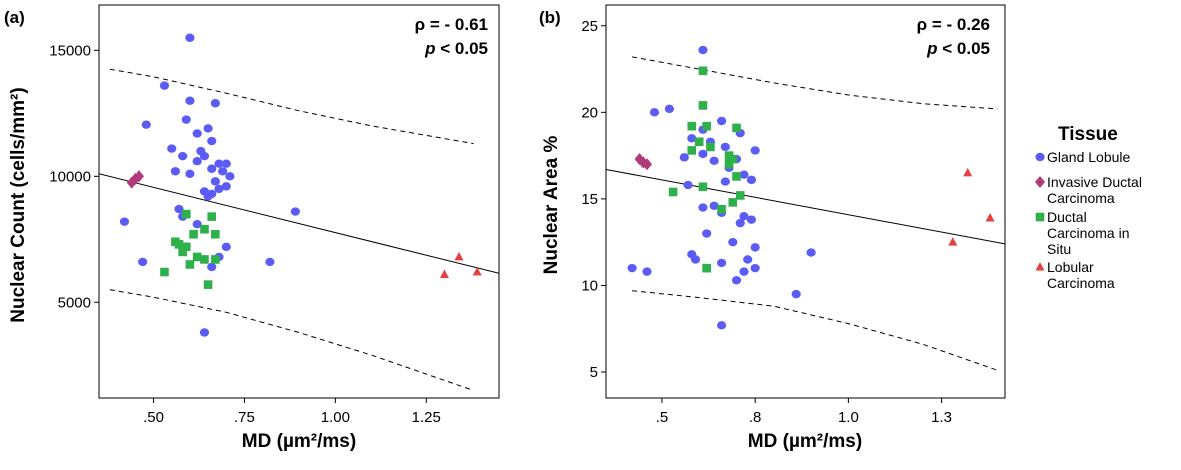  What do you see at coordinates (14, 17) in the screenshot?
I see `panel-a-label: (a)` at bounding box center [14, 17].